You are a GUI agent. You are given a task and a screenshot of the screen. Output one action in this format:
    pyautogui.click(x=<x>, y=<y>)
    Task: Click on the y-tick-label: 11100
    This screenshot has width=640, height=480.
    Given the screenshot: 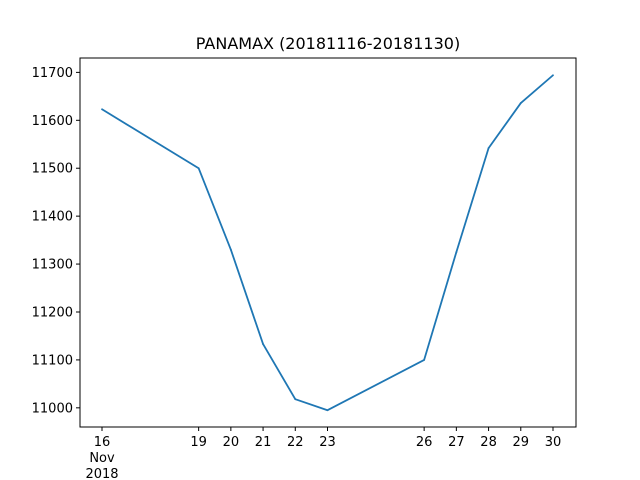 What is the action you would take?
    pyautogui.click(x=52, y=360)
    